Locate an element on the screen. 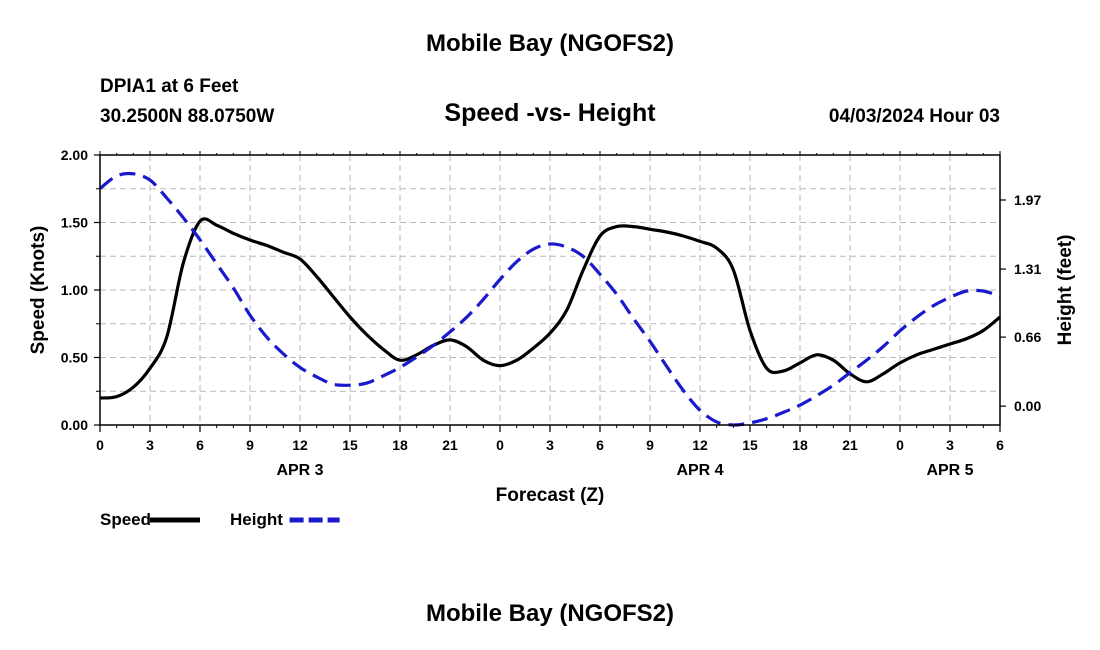  main-title: Mobile Bay (NGOFS2) is located at coordinates (550, 43).